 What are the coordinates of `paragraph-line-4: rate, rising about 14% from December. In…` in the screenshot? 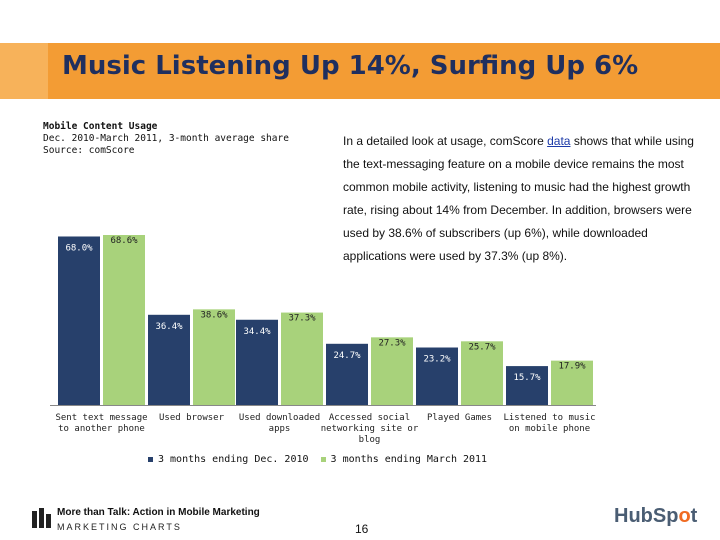 It's located at (517, 210).